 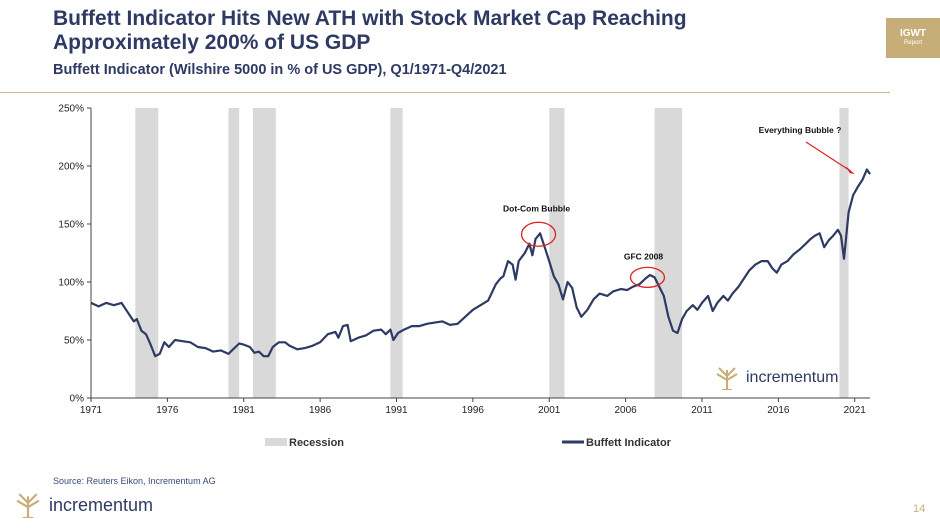 What do you see at coordinates (800, 130) in the screenshot?
I see `annotation-everything-bubble: Everything Bubble ?` at bounding box center [800, 130].